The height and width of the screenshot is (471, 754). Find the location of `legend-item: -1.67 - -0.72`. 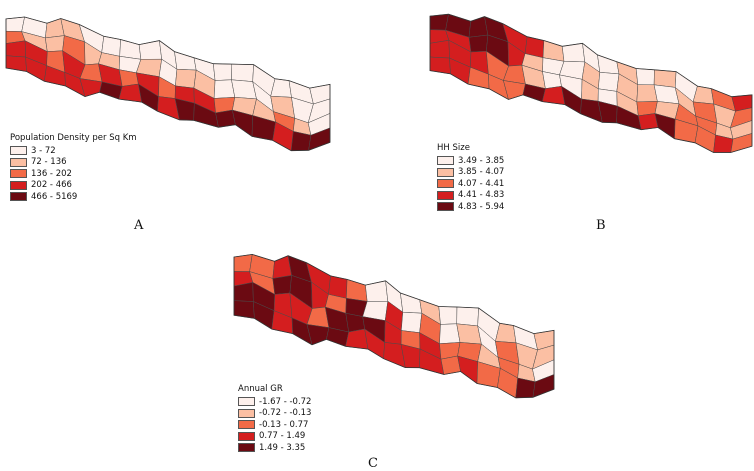

legend-item: -1.67 - -0.72 is located at coordinates (274, 402).